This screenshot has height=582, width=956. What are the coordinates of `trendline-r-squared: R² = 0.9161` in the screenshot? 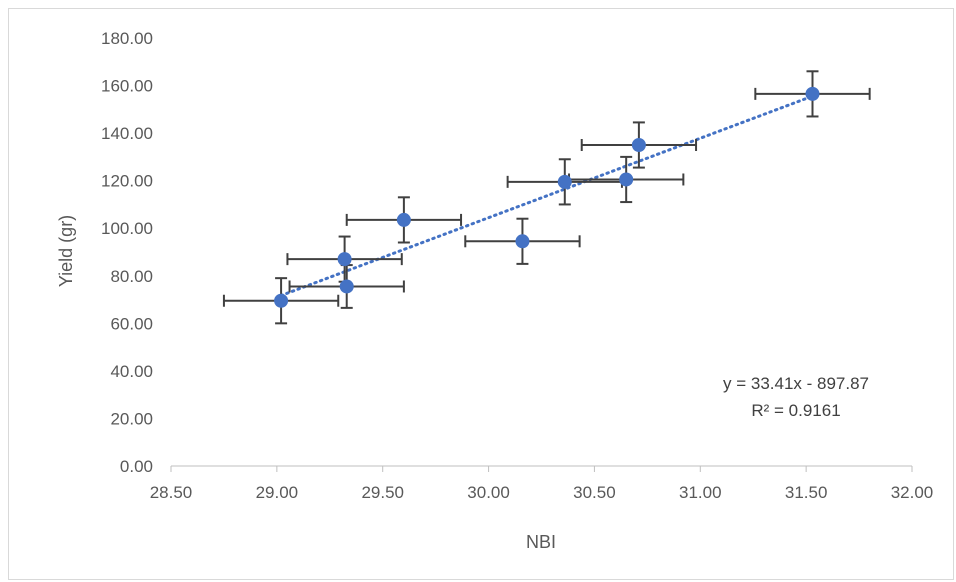 It's located at (795, 410).